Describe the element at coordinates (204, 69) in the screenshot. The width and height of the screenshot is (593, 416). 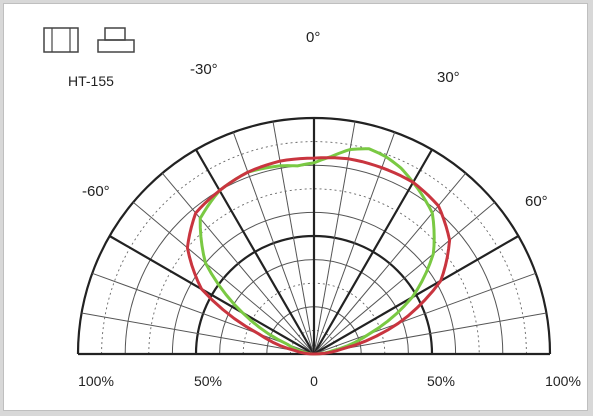
I see `angle-label: -30°` at that location.